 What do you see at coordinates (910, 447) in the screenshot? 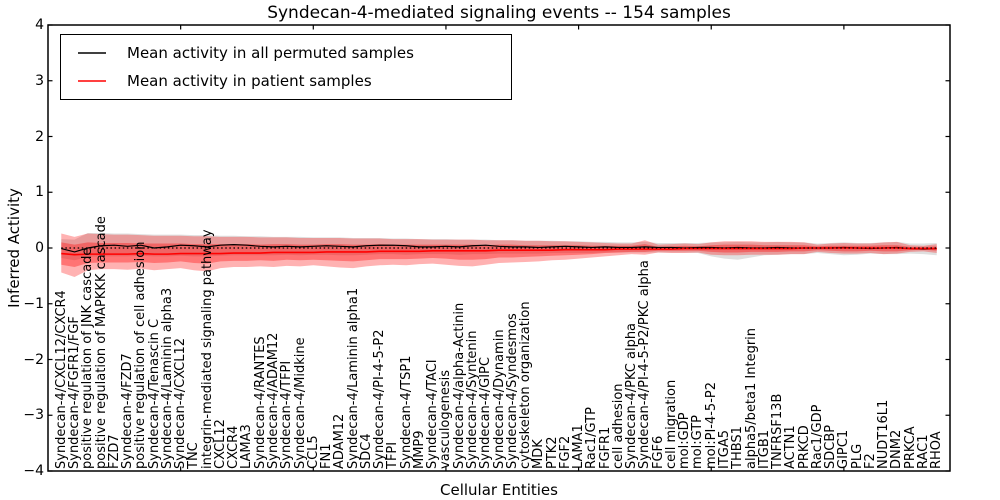
I see `x-tick-label: PRKCA` at bounding box center [910, 447].